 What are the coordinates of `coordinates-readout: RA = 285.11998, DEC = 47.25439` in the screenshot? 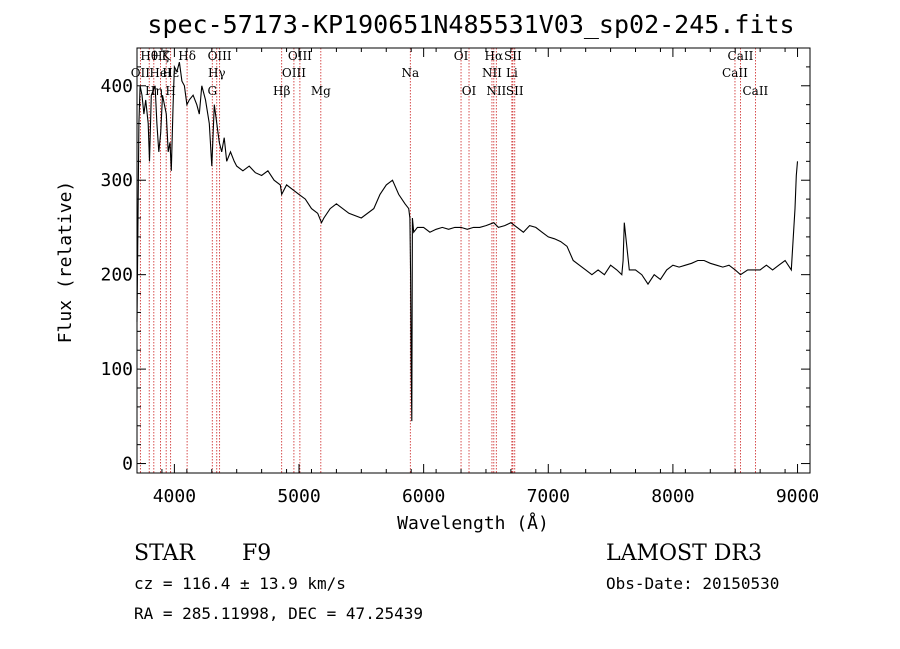 It's located at (278, 613).